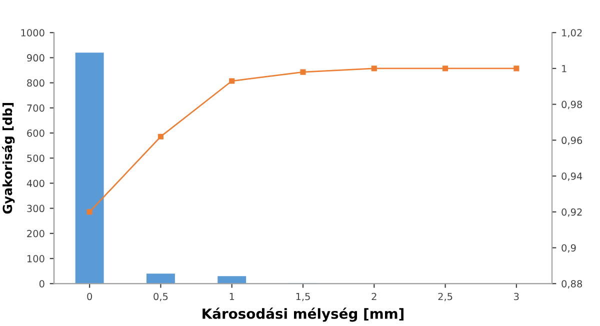  Describe the element at coordinates (445, 297) in the screenshot. I see `x-tick-label: 2,5` at that location.